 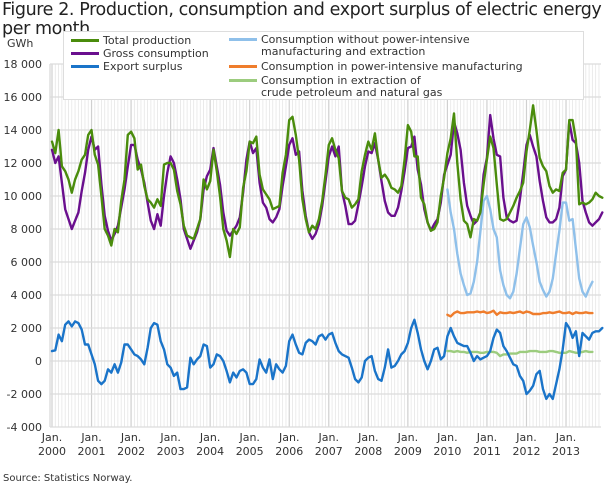 I want to click on legend-label: Gross consumption, so click(x=156, y=53).